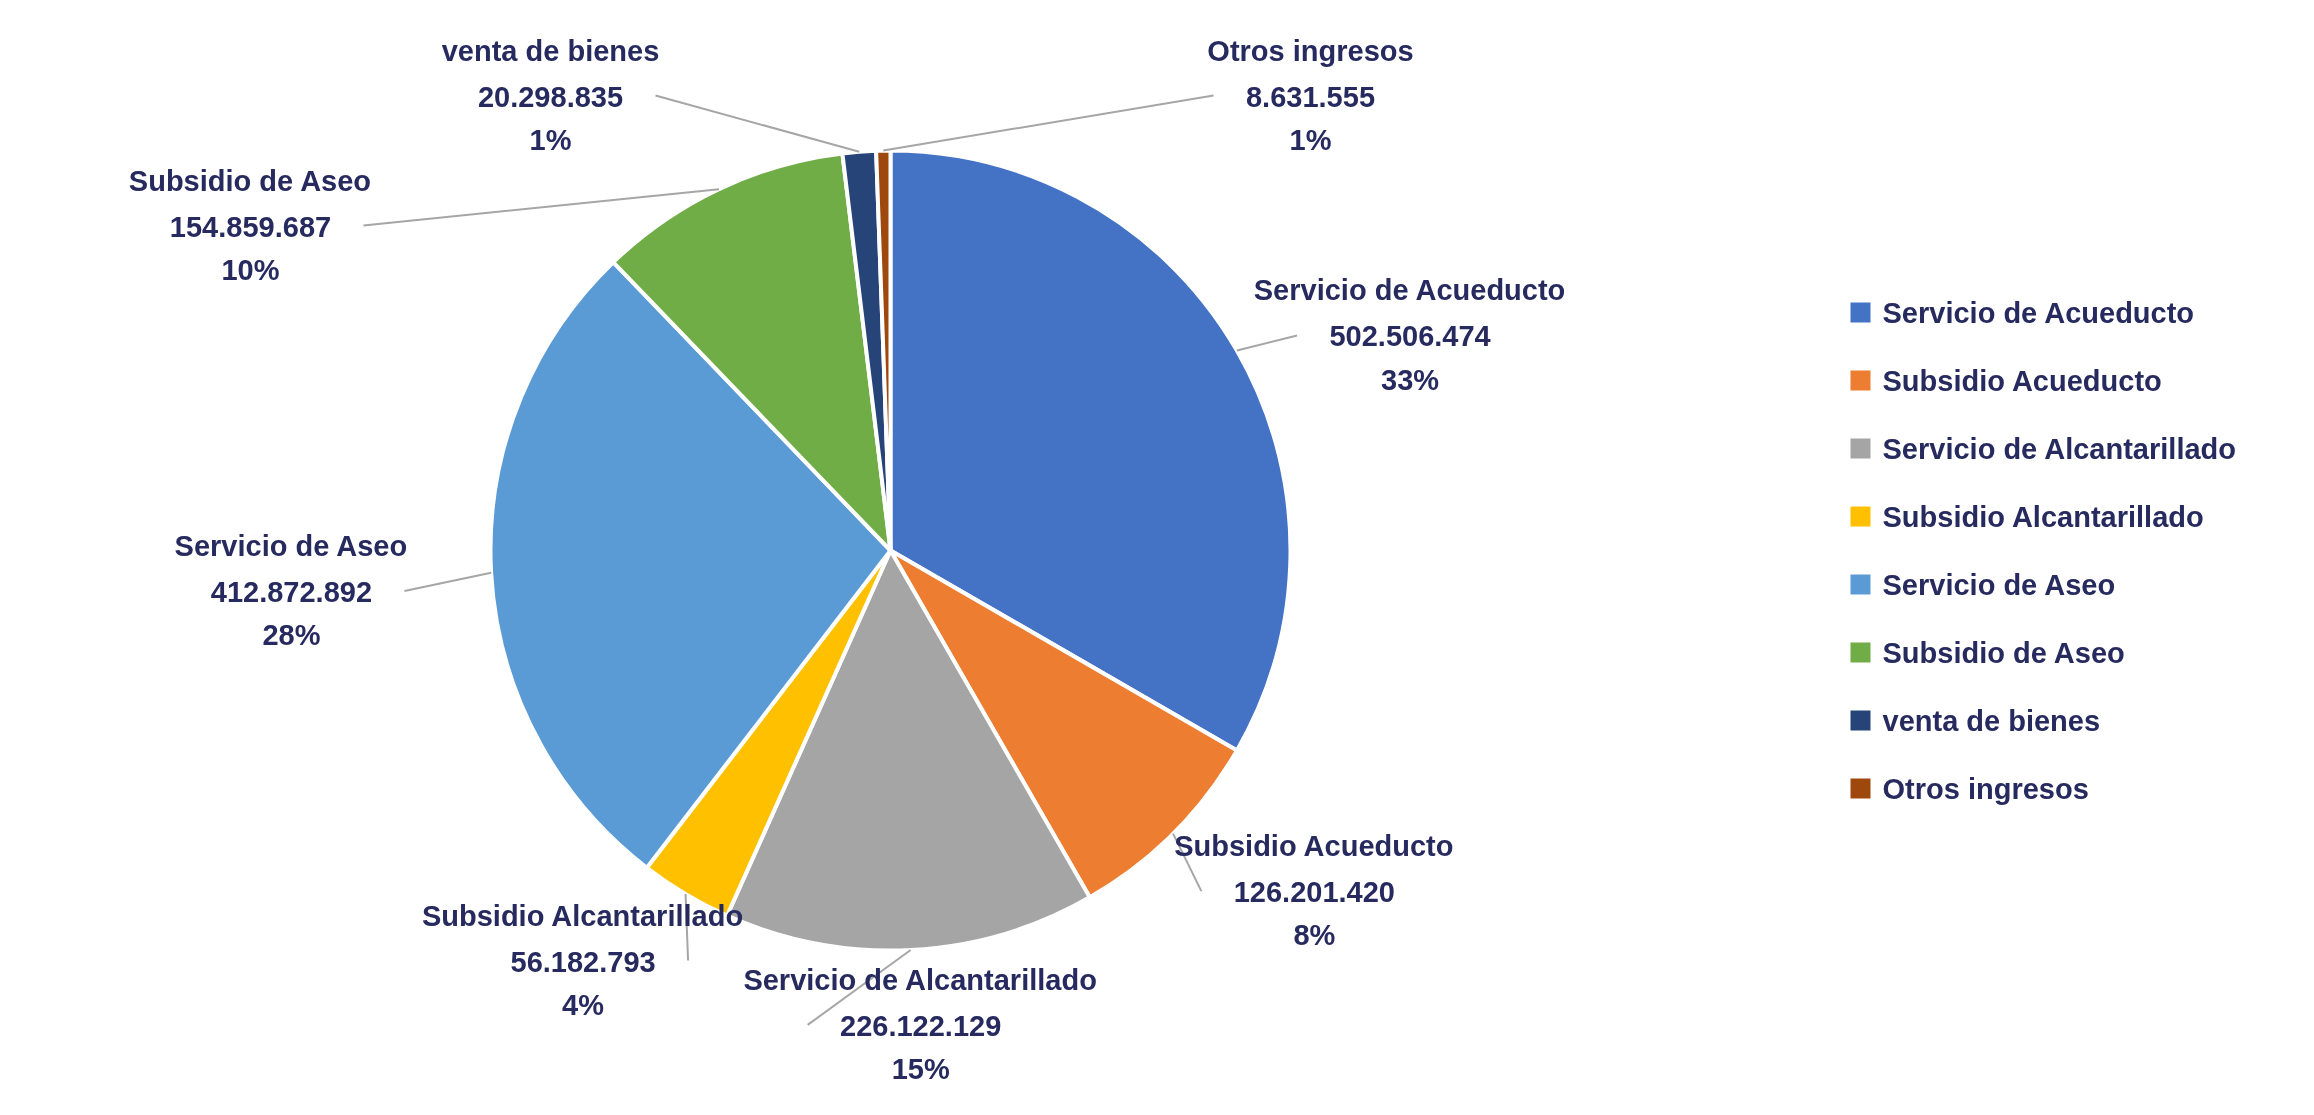 This screenshot has width=2314, height=1115. I want to click on legend-label: Subsidio Alcantarillado, so click(2043, 516).